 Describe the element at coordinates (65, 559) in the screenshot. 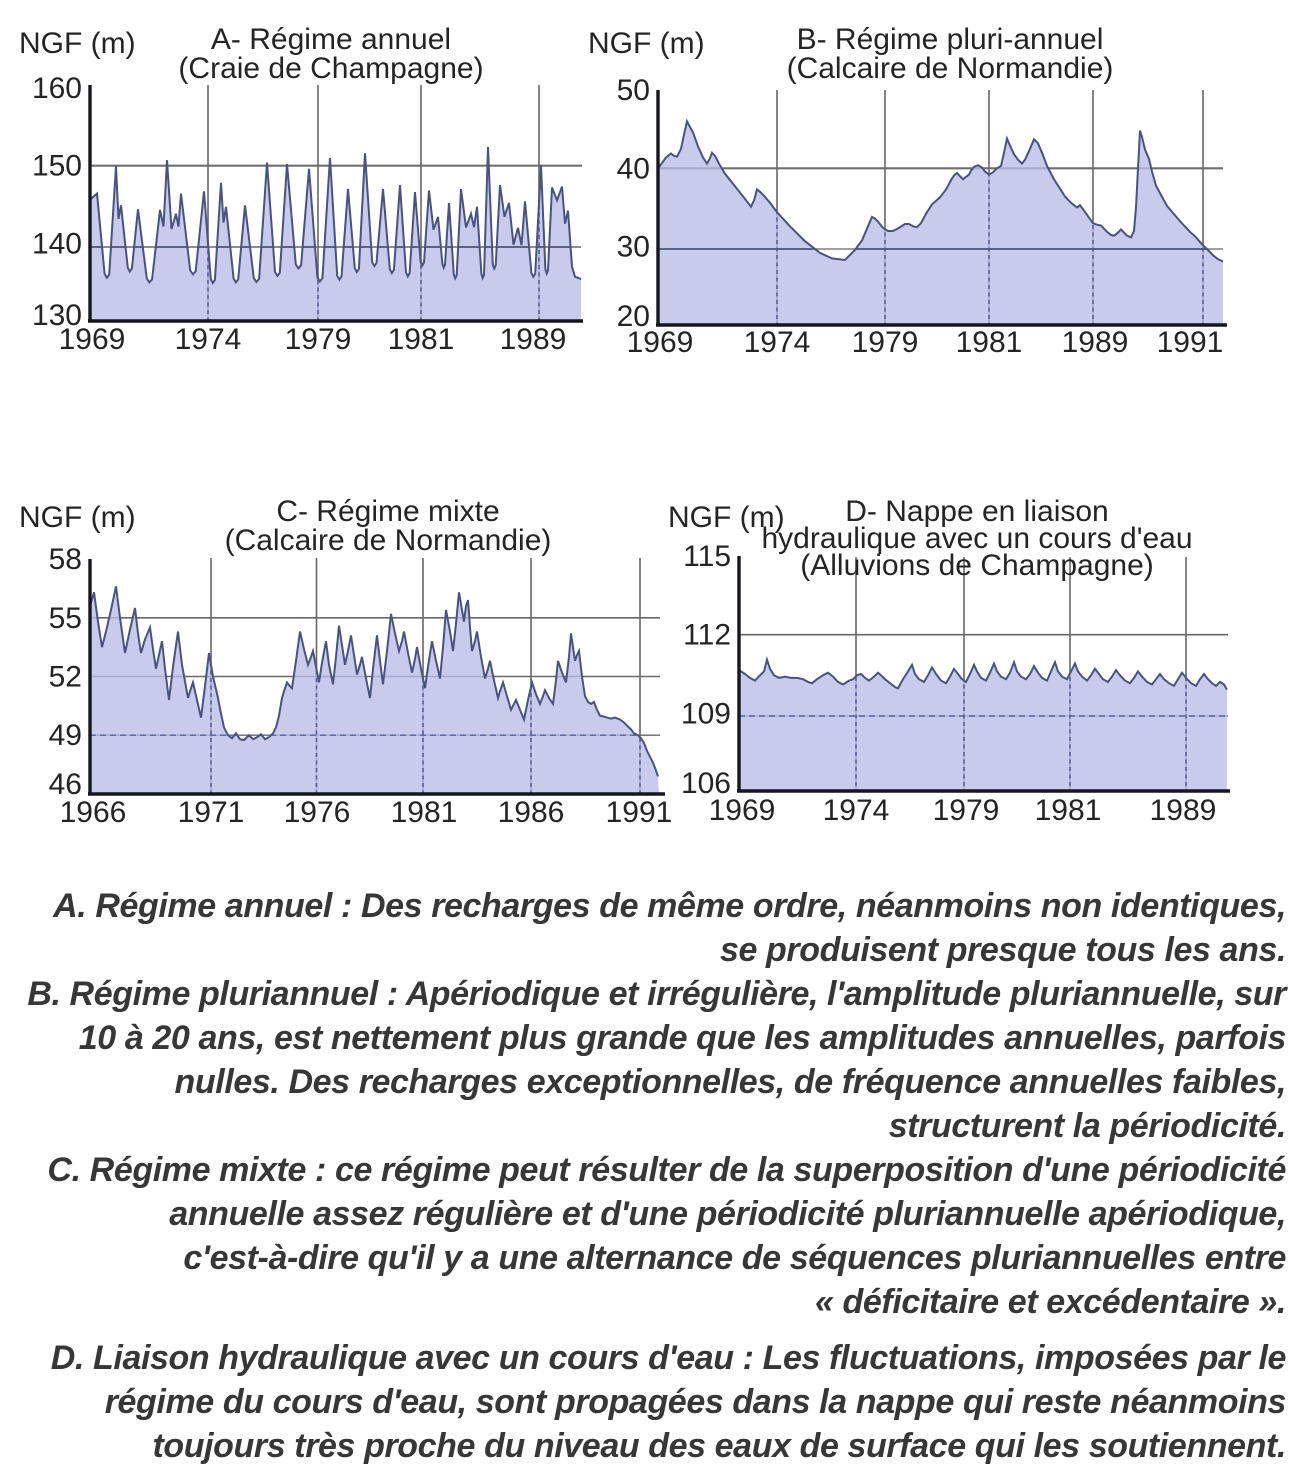

I see `svg-text: 58` at that location.